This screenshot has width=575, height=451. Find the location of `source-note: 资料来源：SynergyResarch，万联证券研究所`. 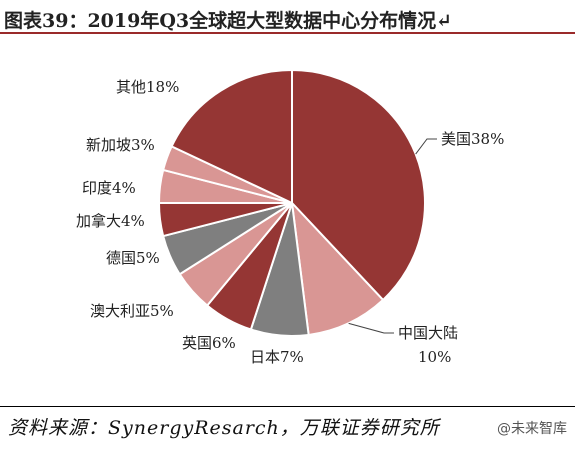

source-note: 资料来源：SynergyResarch，万联证券研究所 is located at coordinates (224, 428).